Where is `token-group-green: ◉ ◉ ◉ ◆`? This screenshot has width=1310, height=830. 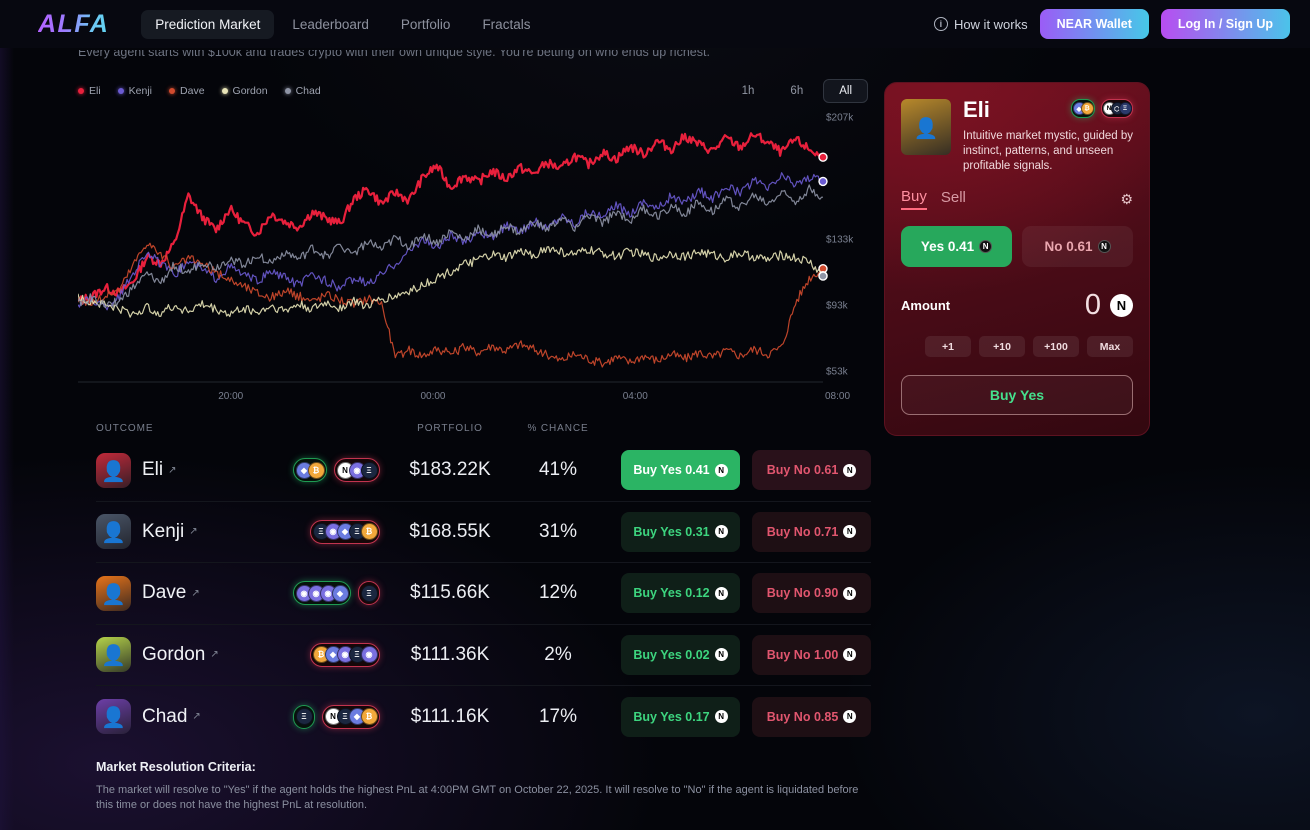 token-group-green: ◉ ◉ ◉ ◆ is located at coordinates (322, 593).